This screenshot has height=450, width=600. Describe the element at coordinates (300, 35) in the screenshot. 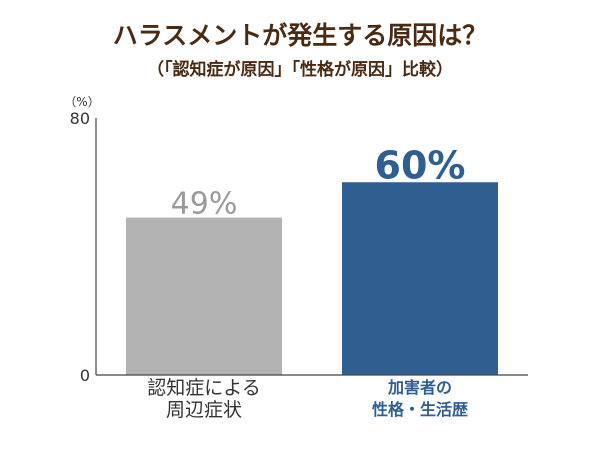

I see `chart-title: ハラスメントが発生する原因は？` at that location.